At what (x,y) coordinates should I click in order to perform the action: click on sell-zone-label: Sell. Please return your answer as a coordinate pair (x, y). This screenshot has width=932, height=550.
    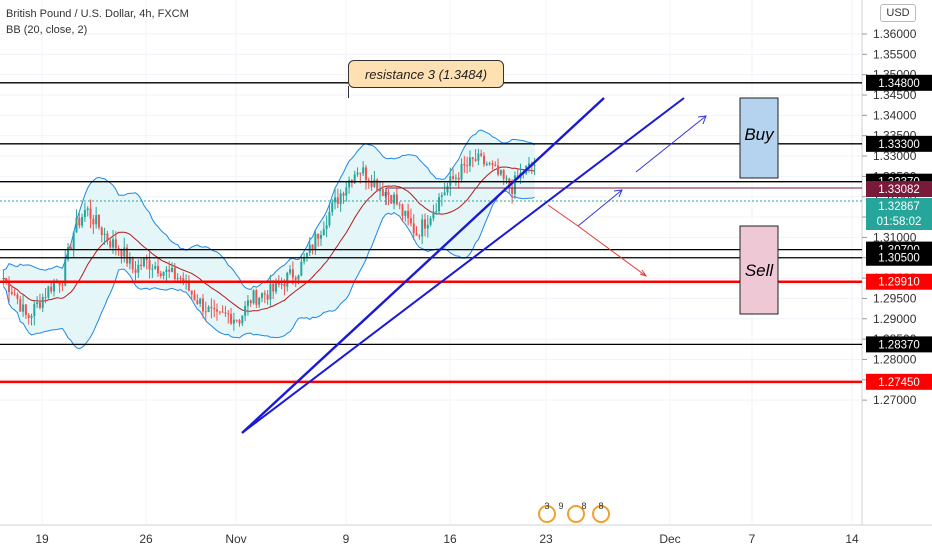
    Looking at the image, I should click on (760, 270).